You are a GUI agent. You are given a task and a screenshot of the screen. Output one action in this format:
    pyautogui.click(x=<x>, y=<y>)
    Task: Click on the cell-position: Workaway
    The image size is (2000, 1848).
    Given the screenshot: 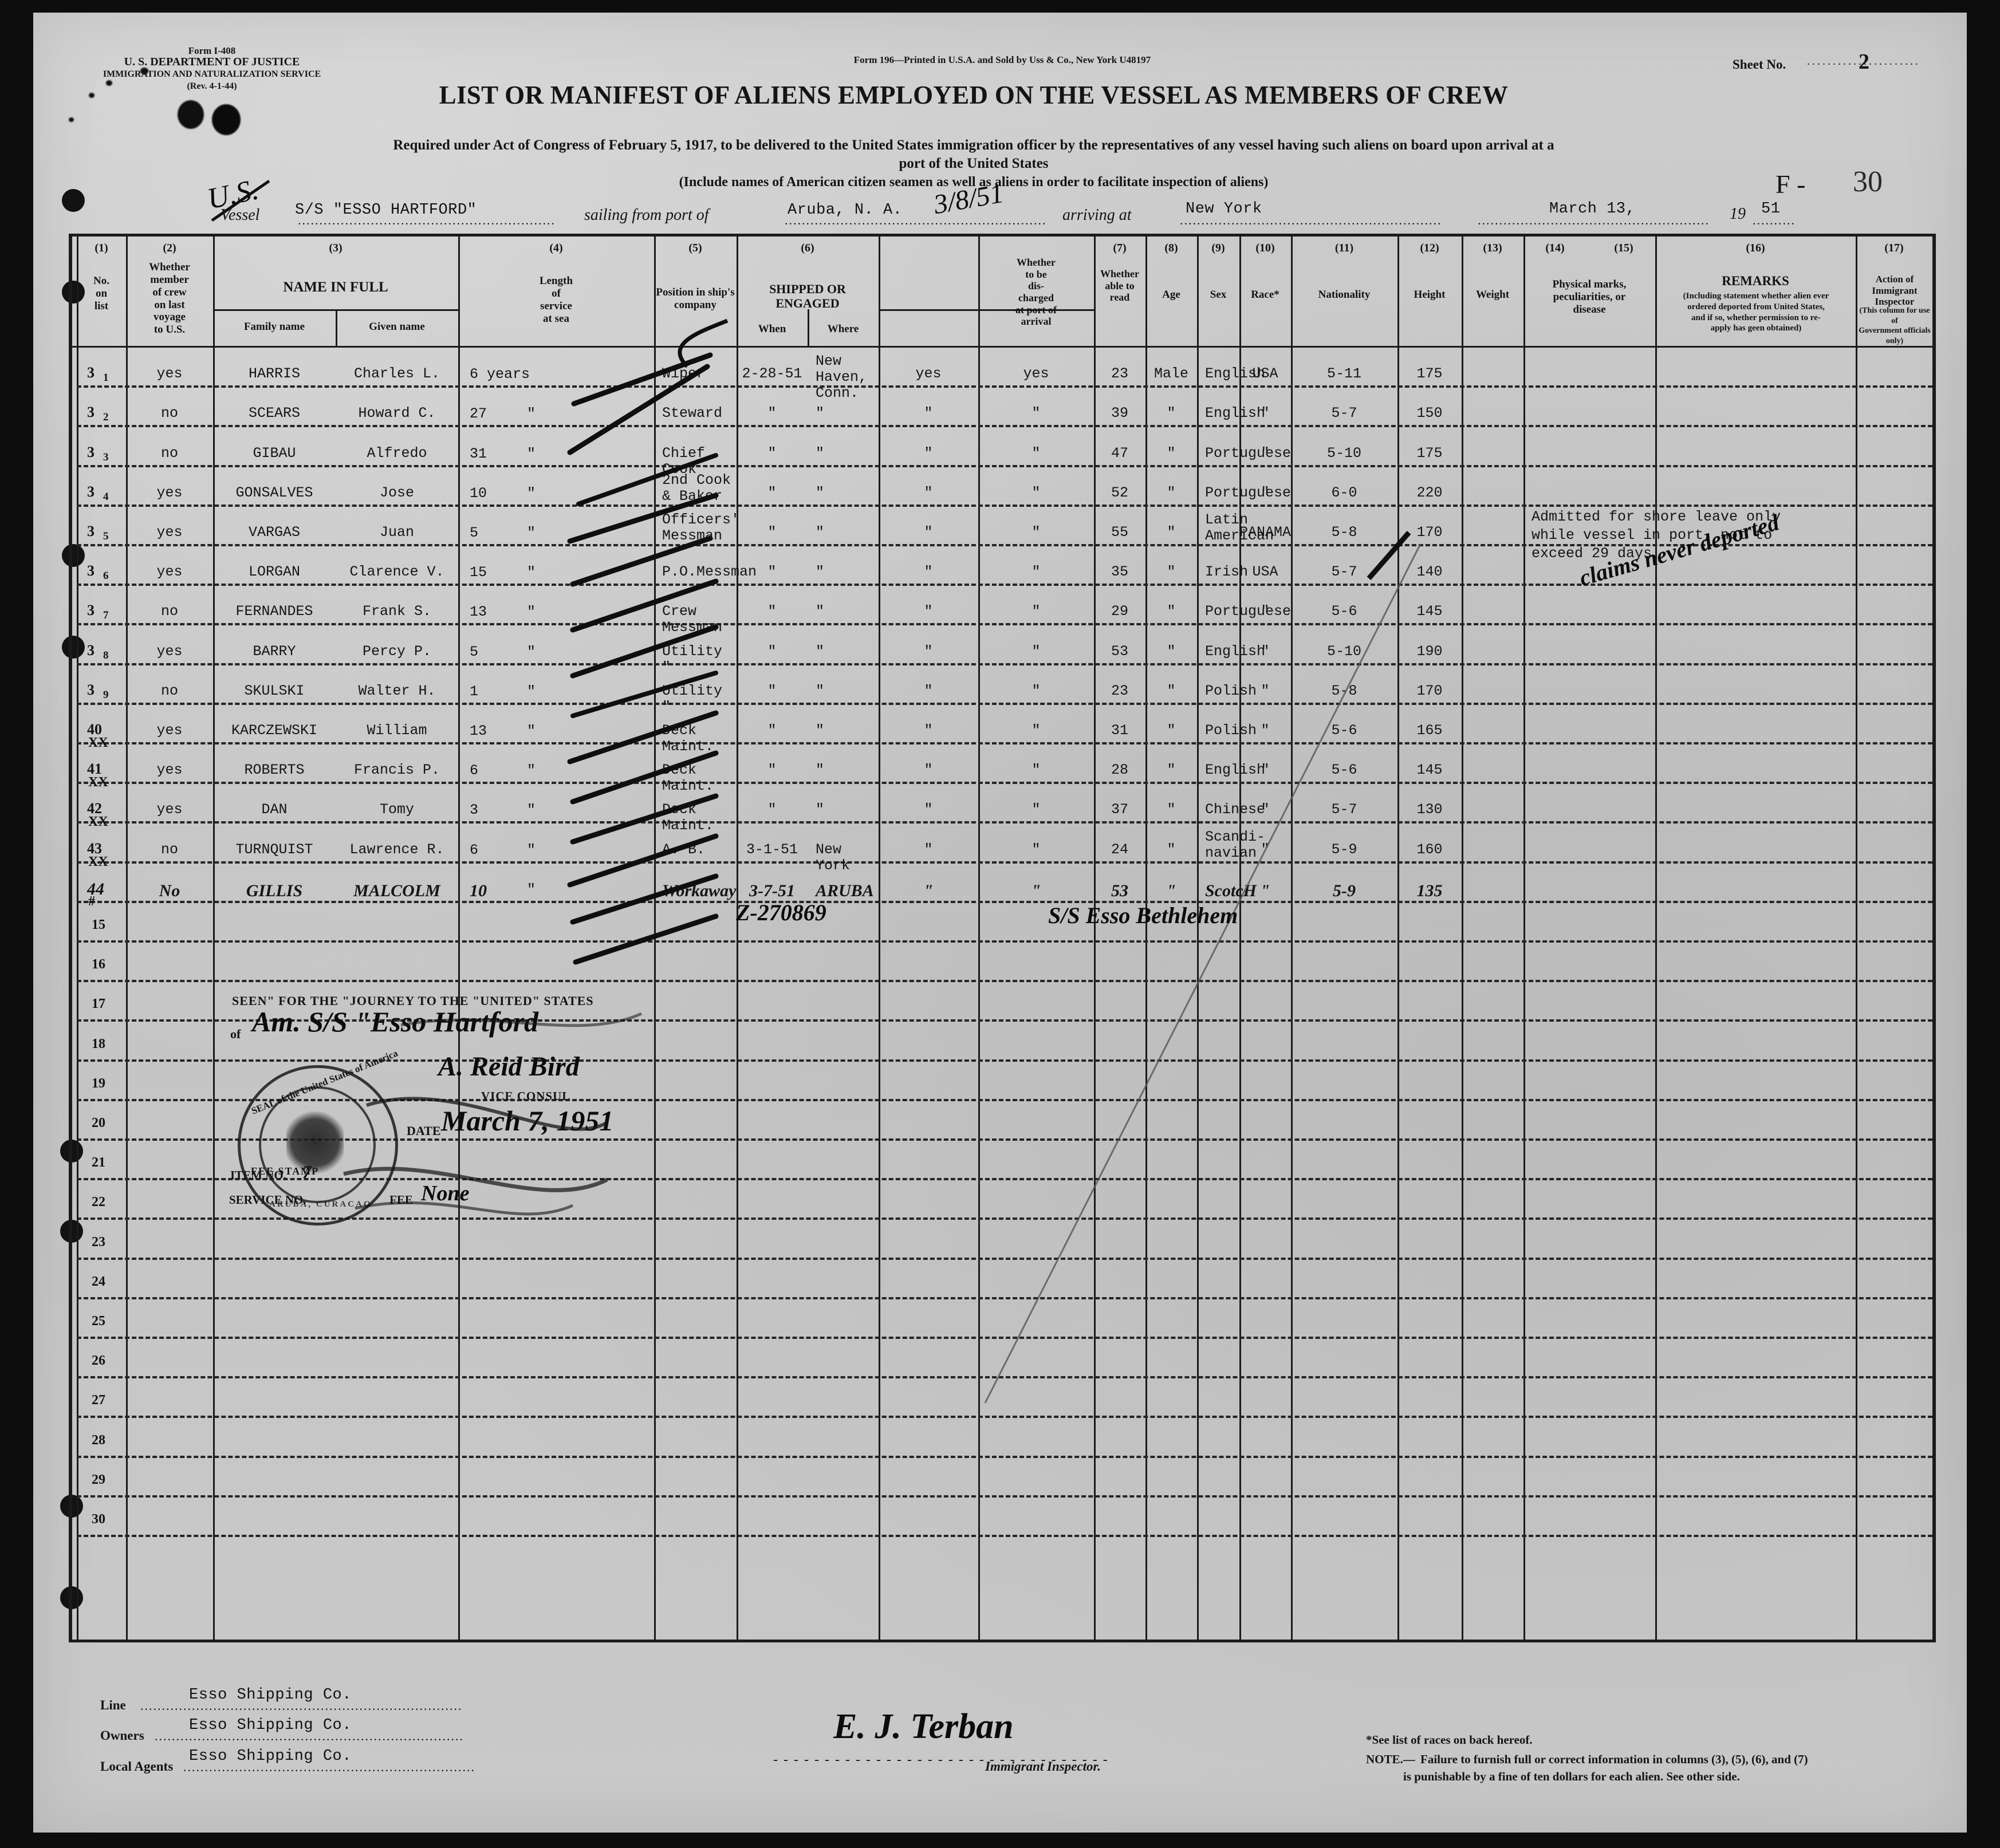 What is the action you would take?
    pyautogui.click(x=699, y=890)
    